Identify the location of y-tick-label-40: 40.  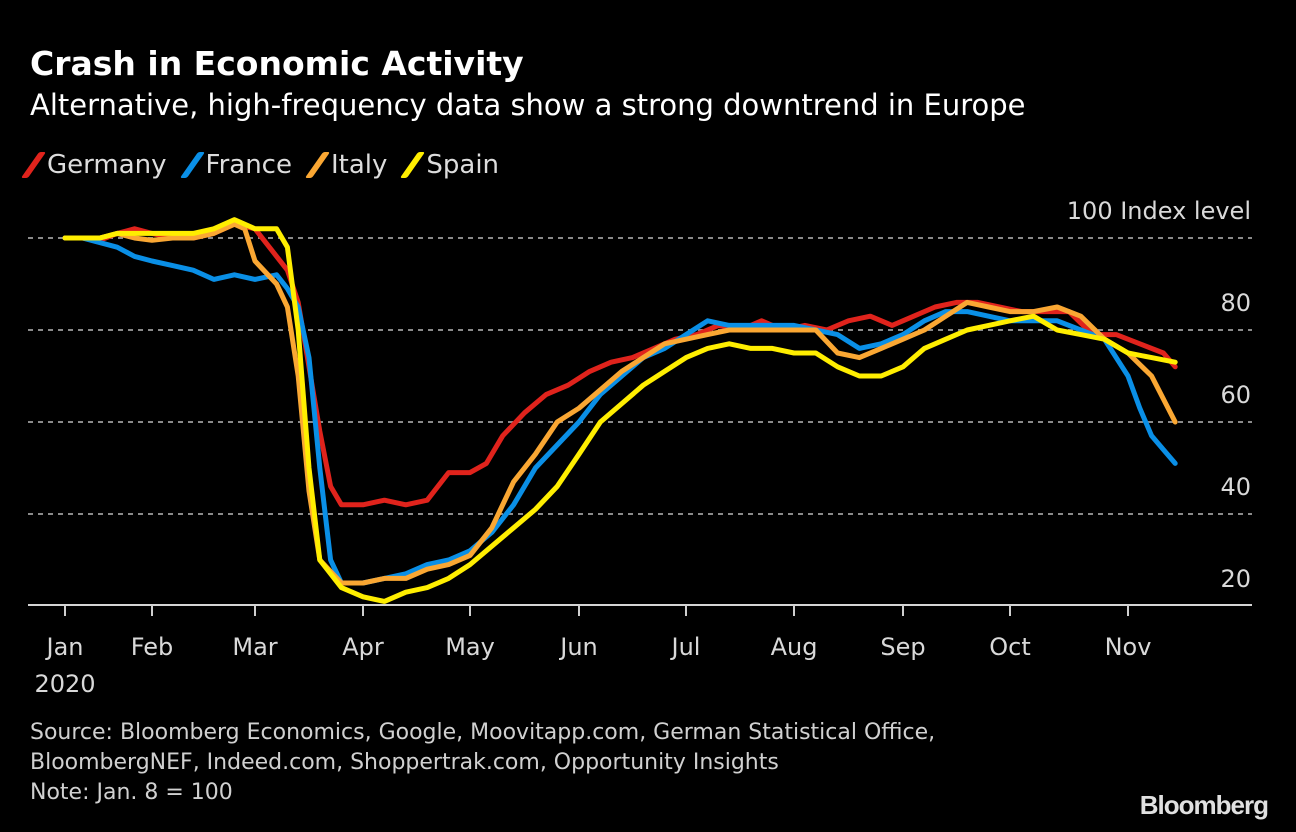
(1235, 487).